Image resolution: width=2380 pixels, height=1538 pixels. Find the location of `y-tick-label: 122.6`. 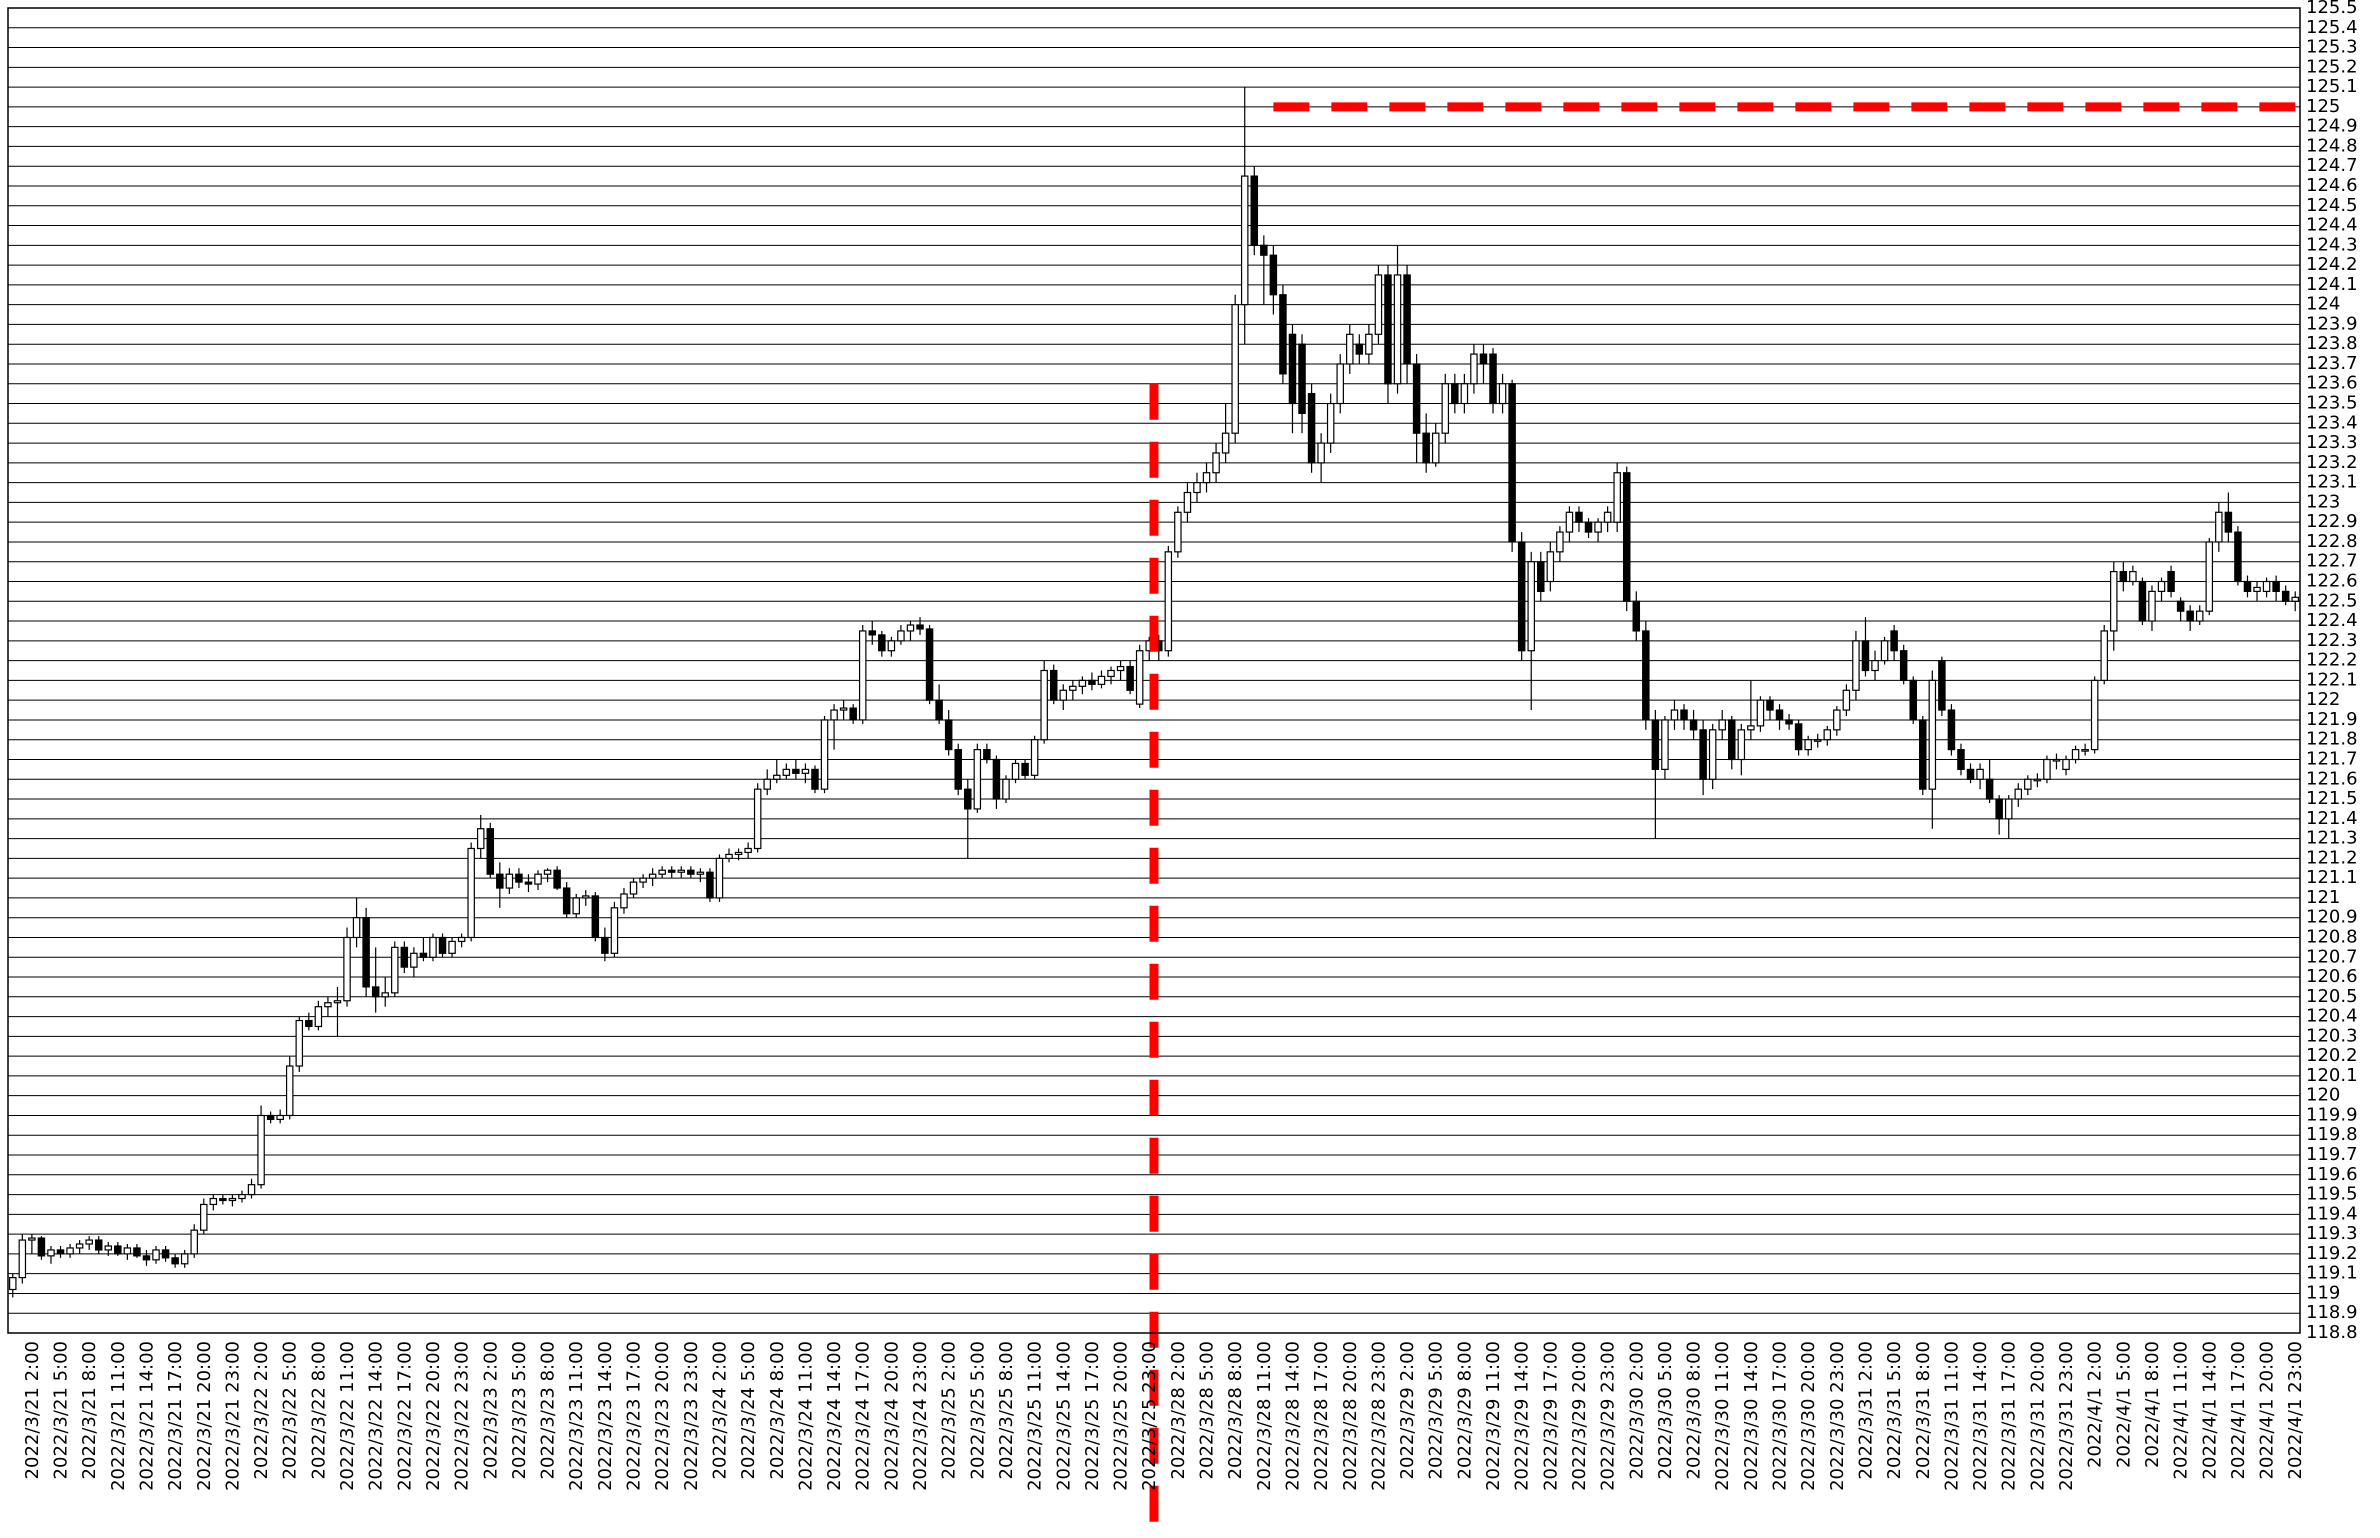

y-tick-label: 122.6 is located at coordinates (2332, 581).